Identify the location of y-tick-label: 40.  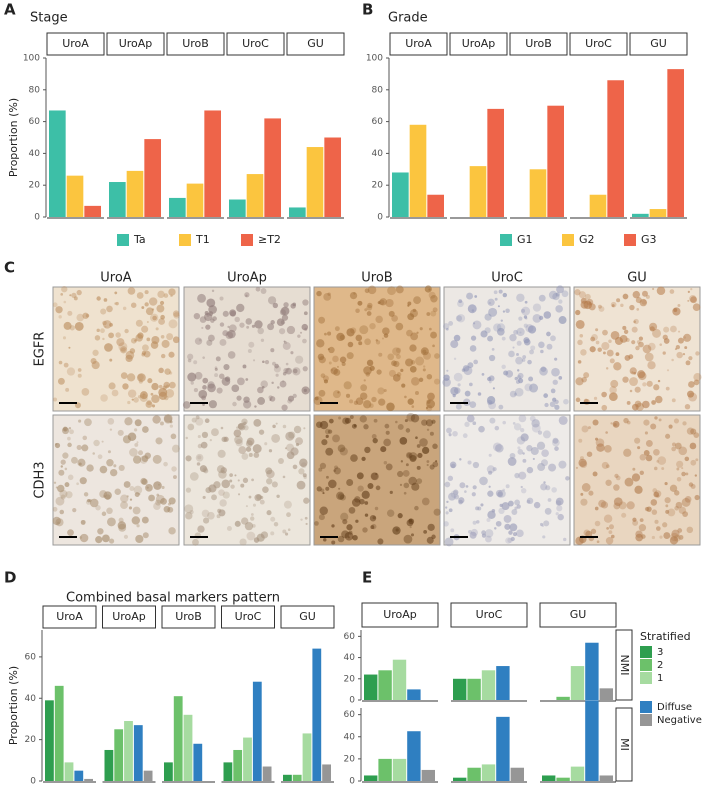
(350, 737).